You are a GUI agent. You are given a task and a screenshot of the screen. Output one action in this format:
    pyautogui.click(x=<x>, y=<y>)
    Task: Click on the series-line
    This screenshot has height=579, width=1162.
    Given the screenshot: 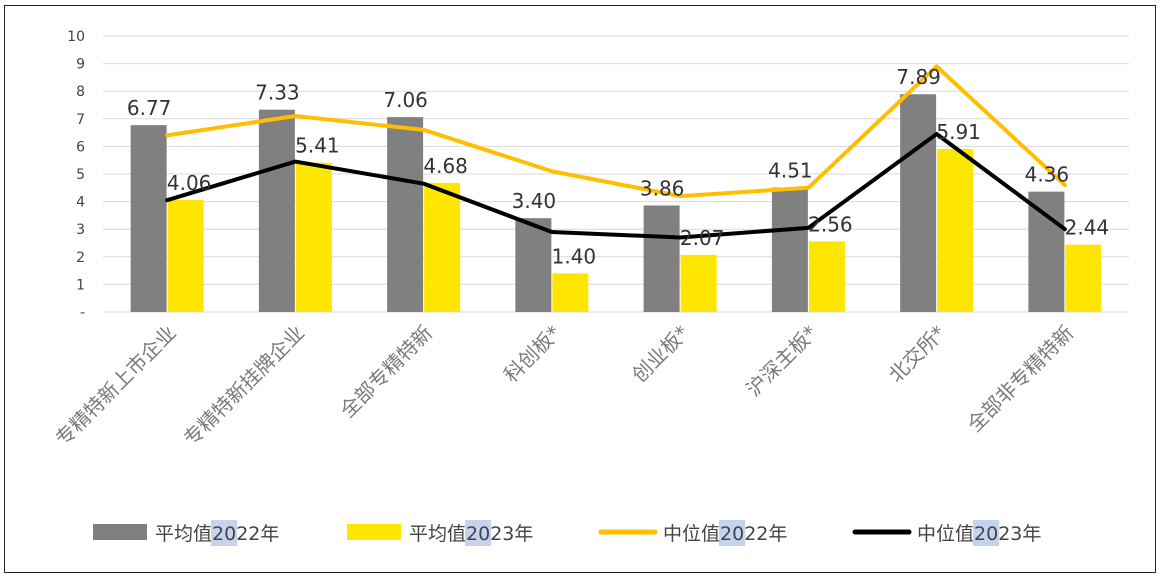 What is the action you would take?
    pyautogui.click(x=616, y=185)
    